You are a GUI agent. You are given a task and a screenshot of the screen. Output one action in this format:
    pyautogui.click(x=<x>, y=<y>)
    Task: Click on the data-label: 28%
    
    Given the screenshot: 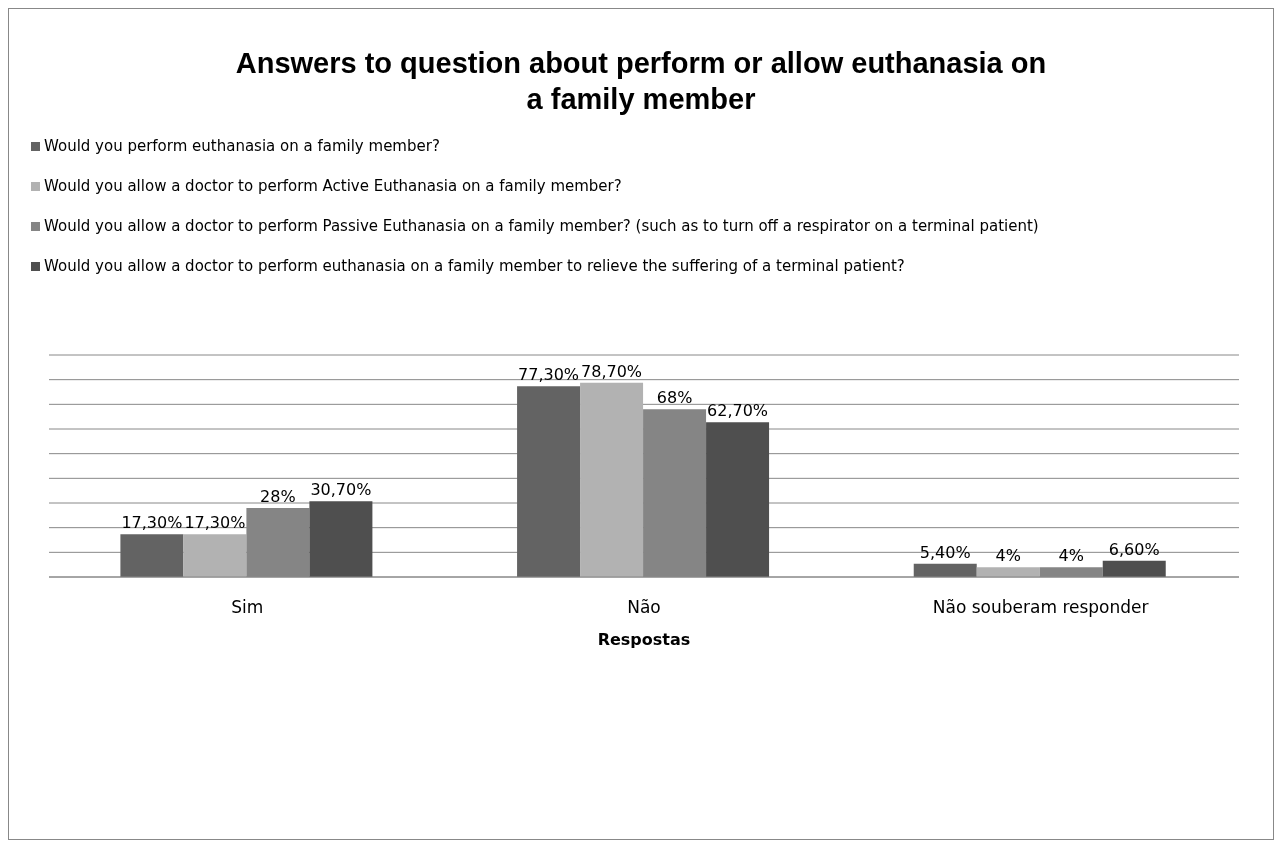 What is the action you would take?
    pyautogui.click(x=278, y=496)
    